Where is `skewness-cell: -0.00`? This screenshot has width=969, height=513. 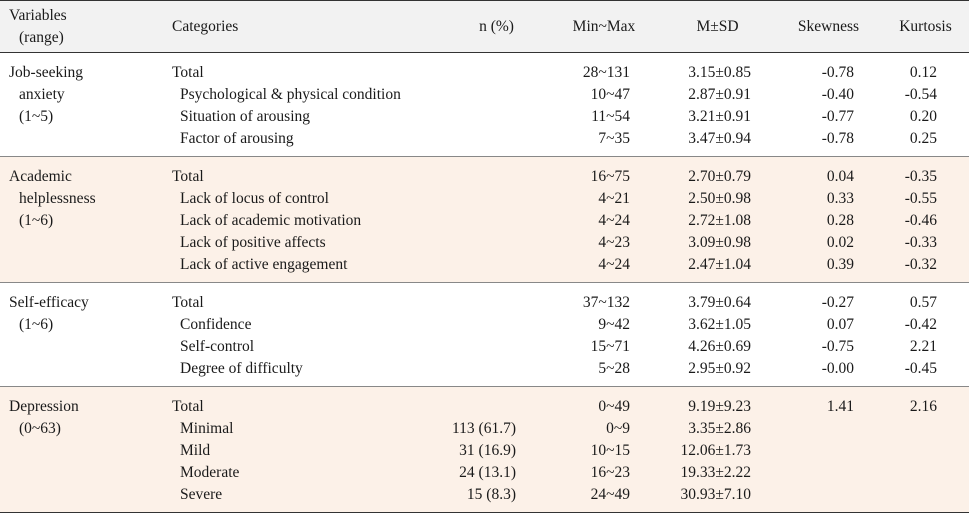
skewness-cell: -0.00 is located at coordinates (837, 368).